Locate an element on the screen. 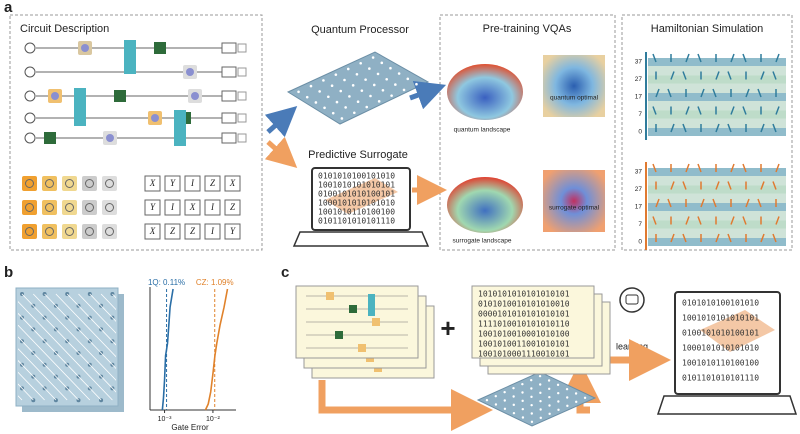 This screenshot has width=800, height=434. caption: quantum optimal is located at coordinates (574, 98).